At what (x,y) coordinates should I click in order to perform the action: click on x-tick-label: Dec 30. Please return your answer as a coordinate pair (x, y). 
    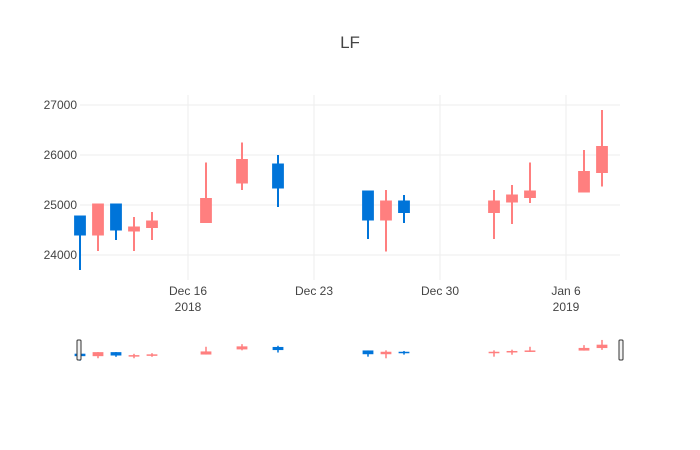
    Looking at the image, I should click on (440, 291).